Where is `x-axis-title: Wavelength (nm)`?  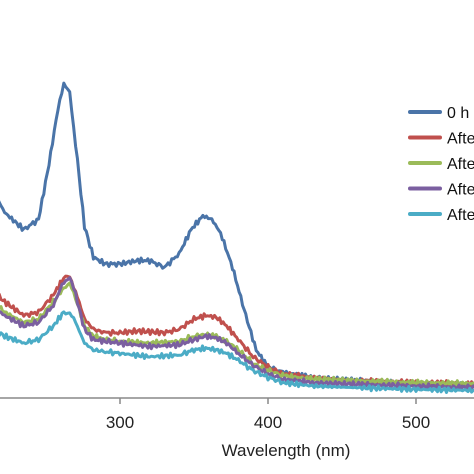 x-axis-title: Wavelength (nm) is located at coordinates (286, 450).